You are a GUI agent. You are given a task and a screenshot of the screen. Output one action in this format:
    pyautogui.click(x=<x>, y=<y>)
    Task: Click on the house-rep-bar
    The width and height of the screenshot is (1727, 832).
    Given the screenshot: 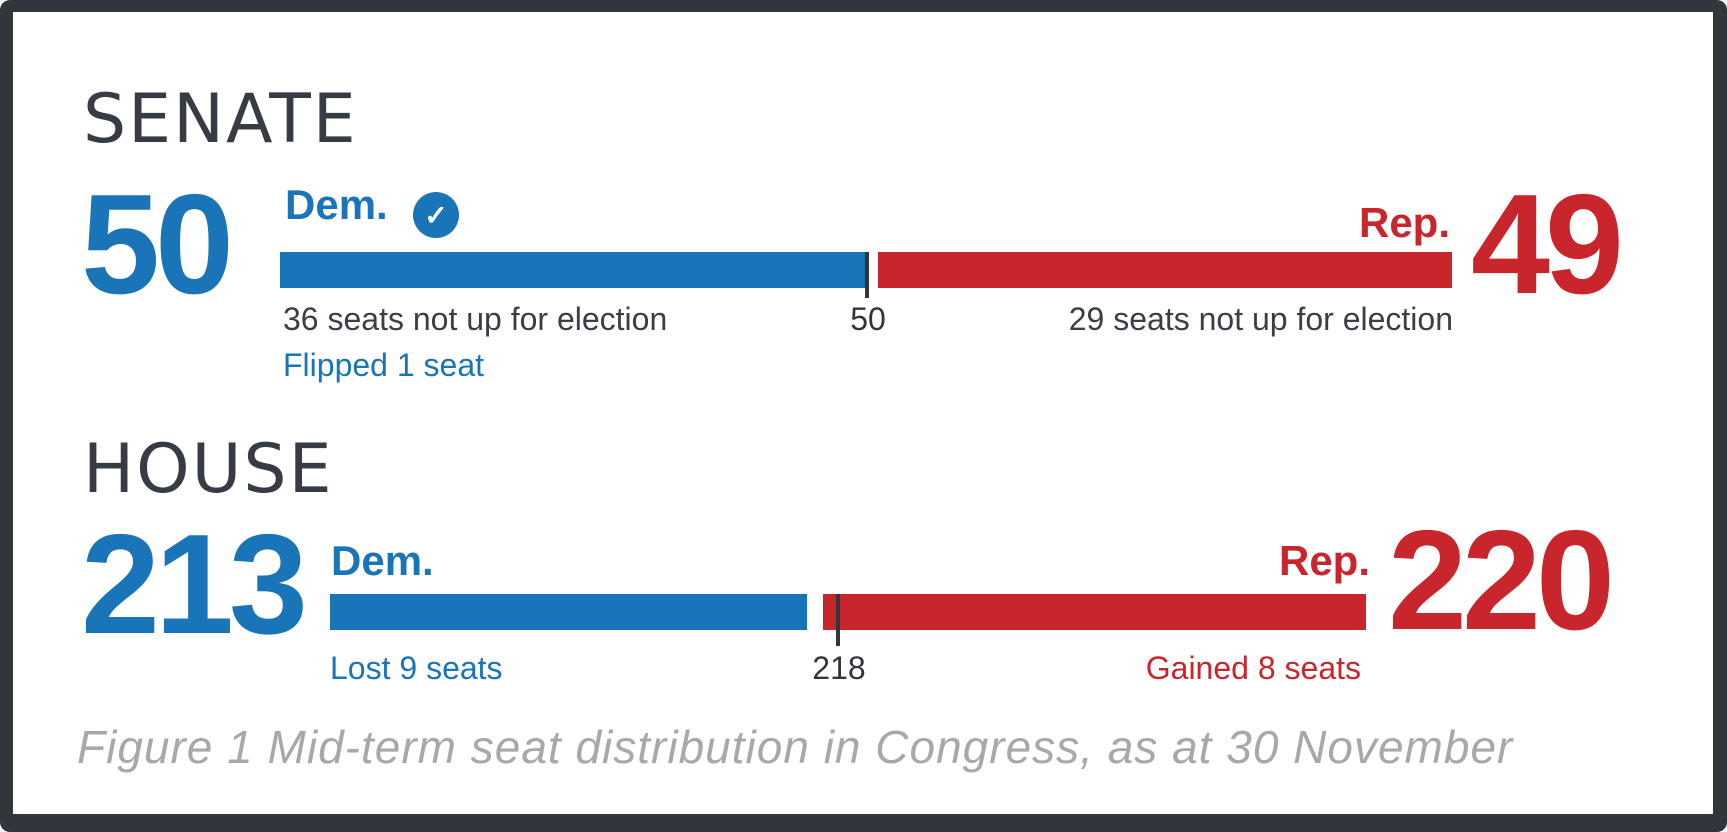 What is the action you would take?
    pyautogui.click(x=1094, y=612)
    